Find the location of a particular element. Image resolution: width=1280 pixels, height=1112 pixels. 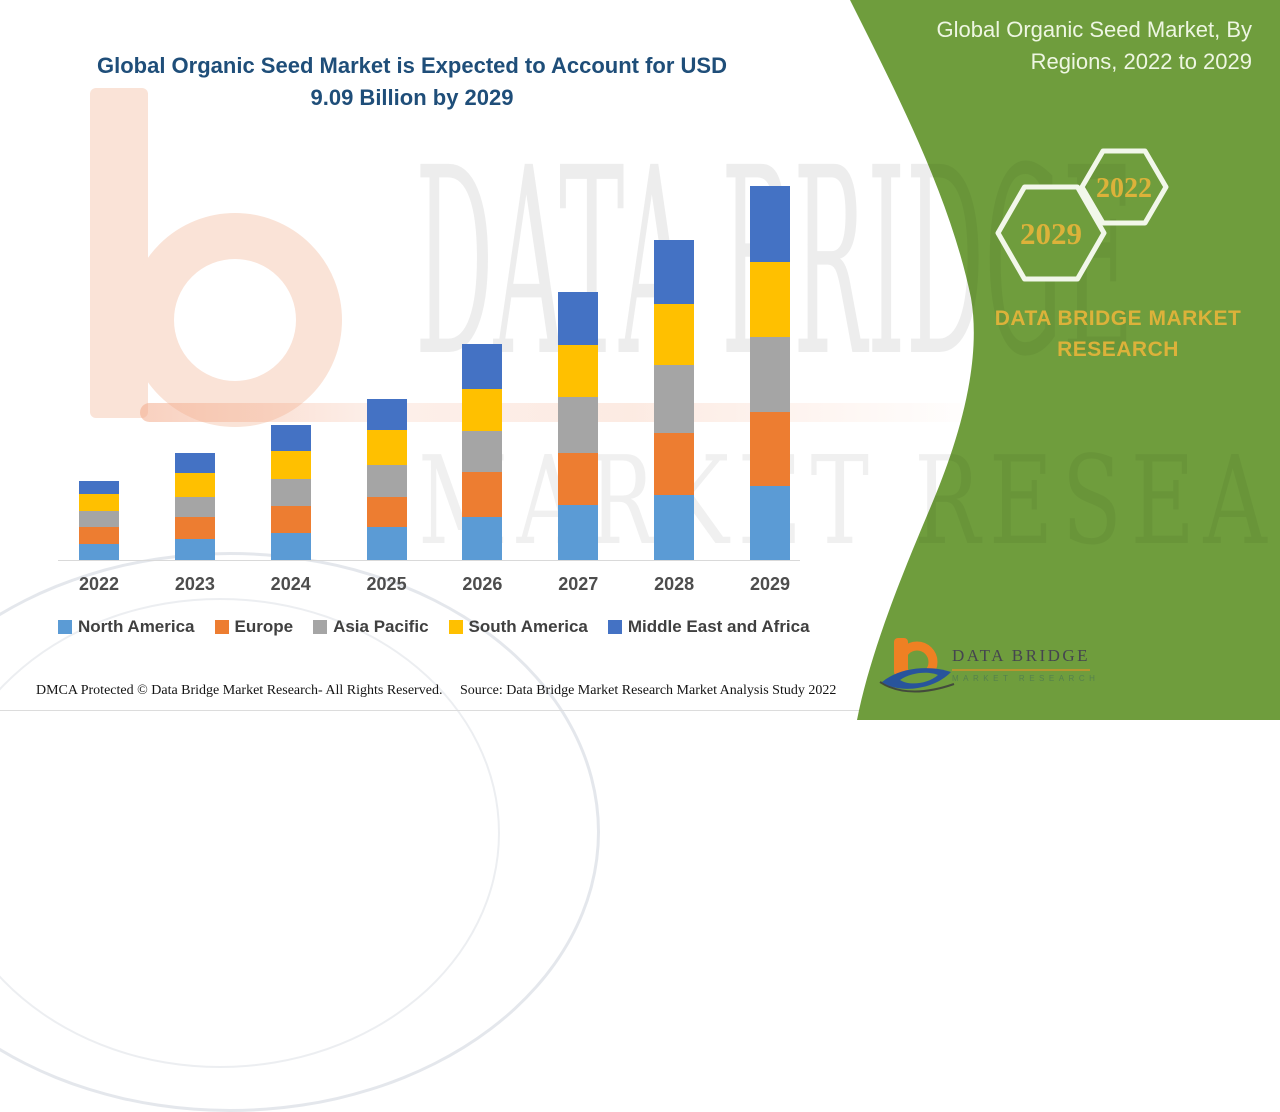

stacked-bar-2025 is located at coordinates (386, 479).